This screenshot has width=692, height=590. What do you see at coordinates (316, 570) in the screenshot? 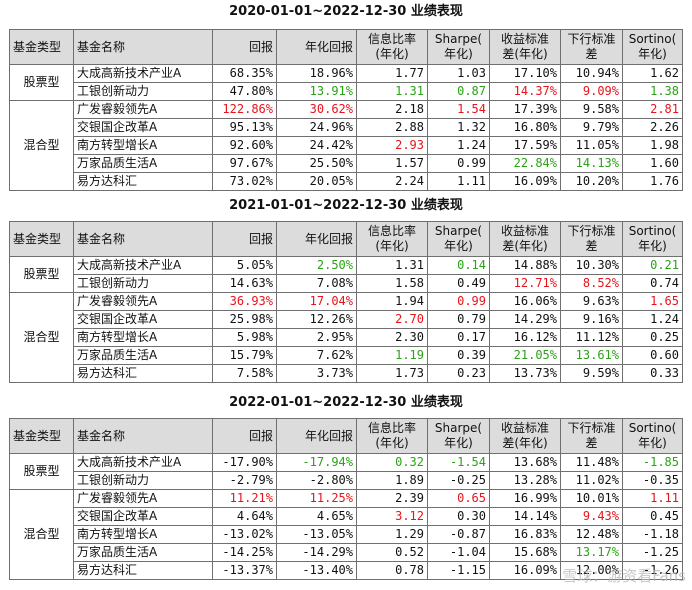
I see `metric-cell: -13.40%` at bounding box center [316, 570].